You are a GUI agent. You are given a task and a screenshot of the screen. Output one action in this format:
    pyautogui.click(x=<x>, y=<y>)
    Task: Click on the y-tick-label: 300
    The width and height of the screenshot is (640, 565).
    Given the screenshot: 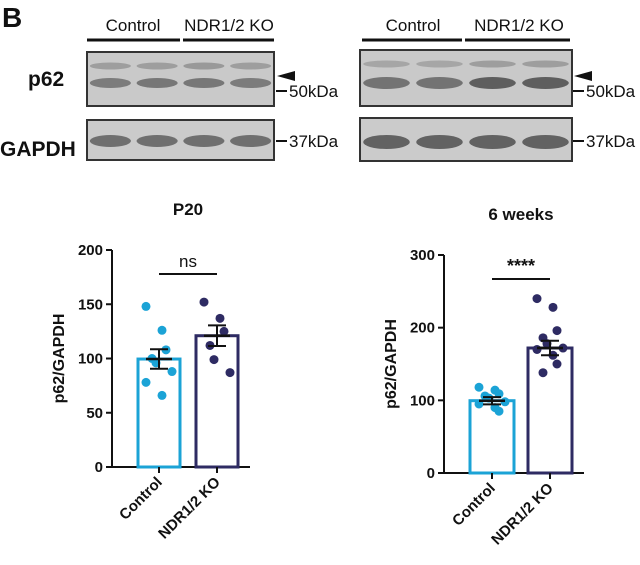 What is the action you would take?
    pyautogui.click(x=422, y=255)
    